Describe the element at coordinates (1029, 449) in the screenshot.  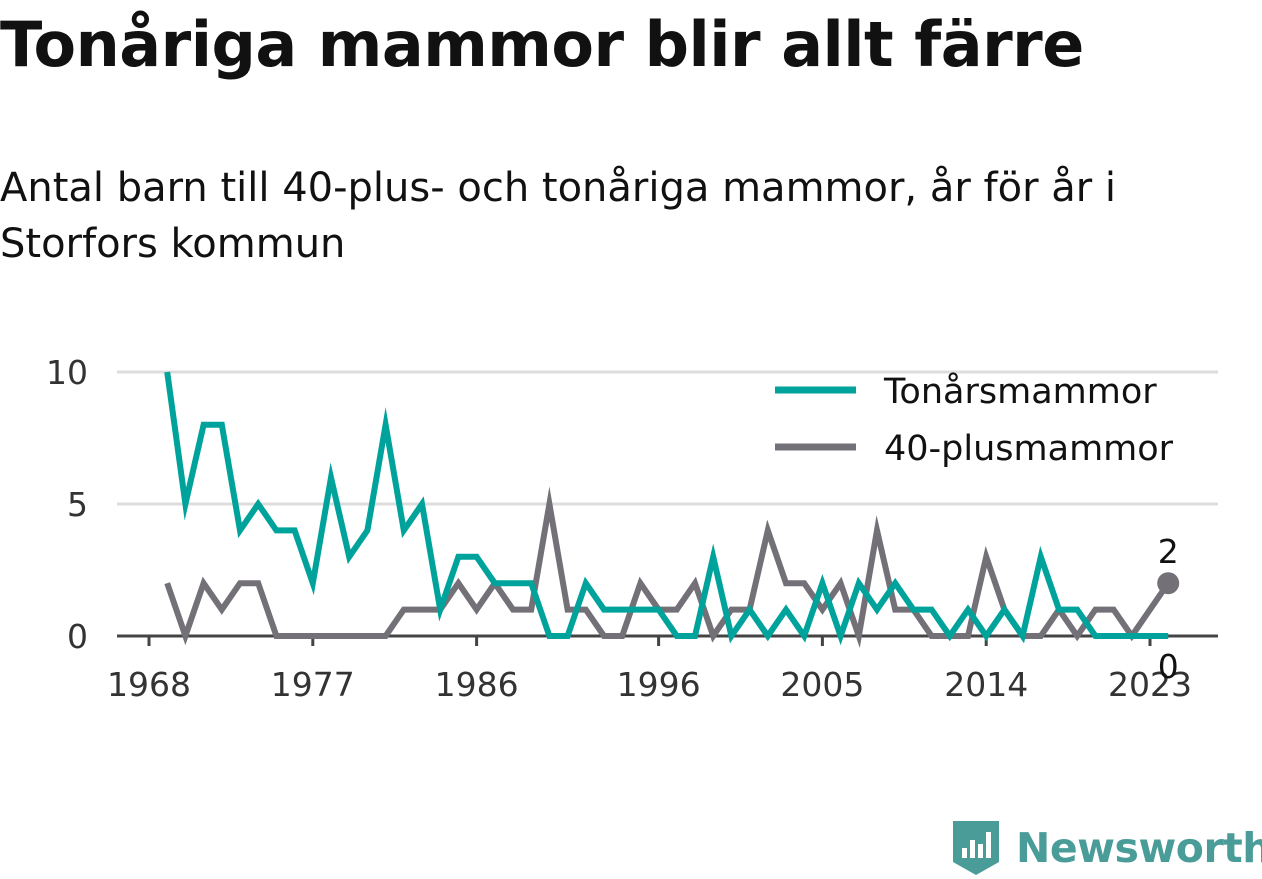
I see `legend-label-40-plusmammor: 40-plusmammor` at that location.